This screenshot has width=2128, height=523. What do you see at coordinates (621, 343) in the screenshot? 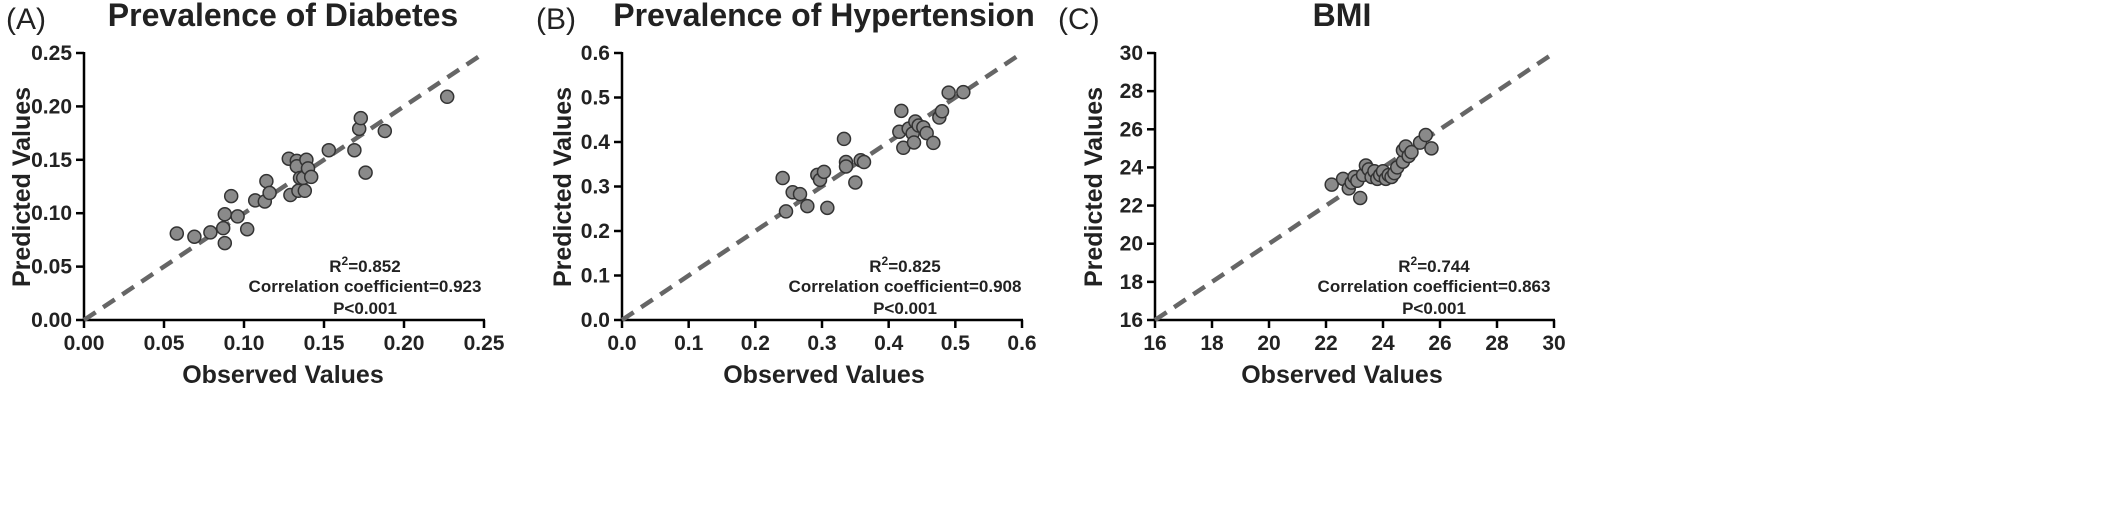
I see `panel-b-x-tick-label: 0.0` at bounding box center [621, 343].